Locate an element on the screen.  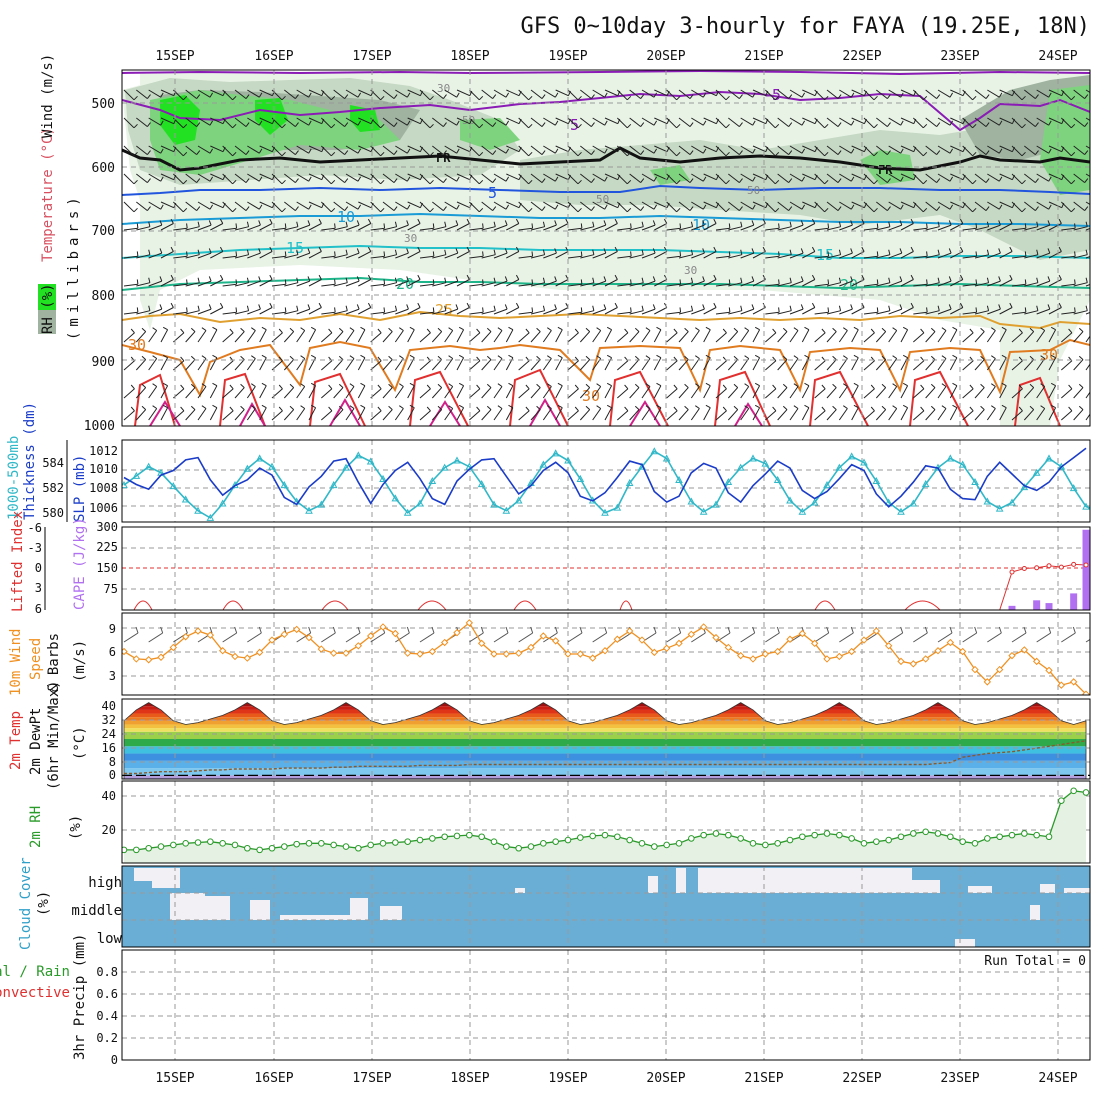
wind10-label-2: Speed is located at coordinates (36, 659).